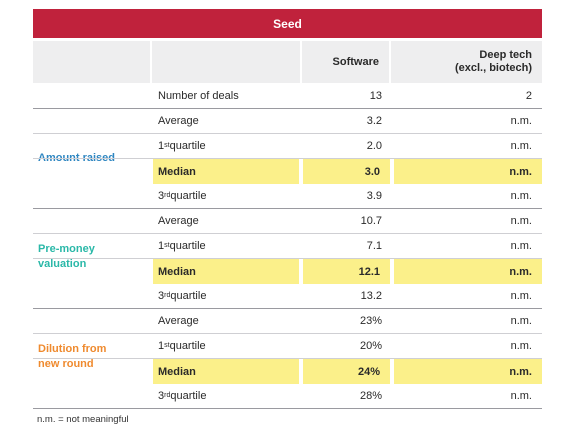 Image resolution: width=575 pixels, height=431 pixels. I want to click on cell-software: 10.7, so click(371, 221).